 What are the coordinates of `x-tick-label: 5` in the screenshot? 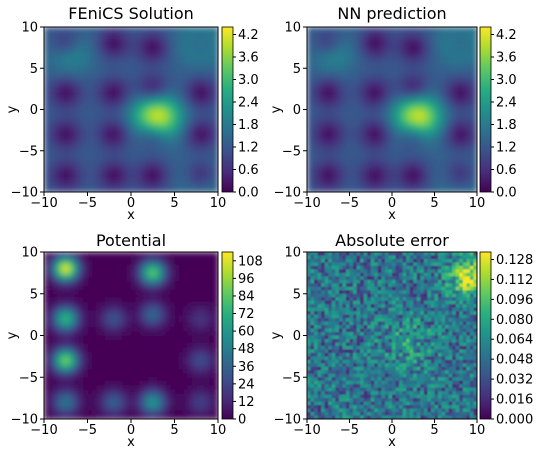 It's located at (434, 203).